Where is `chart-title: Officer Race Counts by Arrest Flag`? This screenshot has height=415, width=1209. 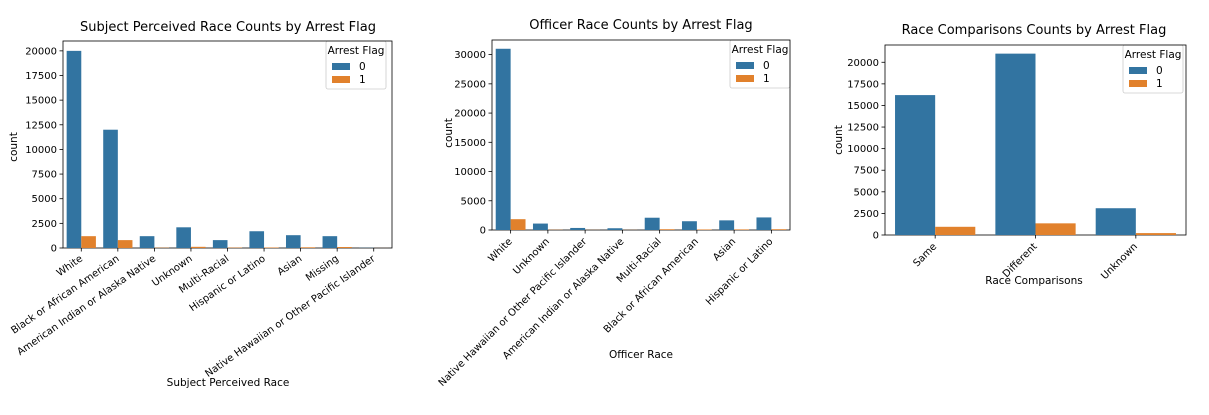
chart-title: Officer Race Counts by Arrest Flag is located at coordinates (640, 25).